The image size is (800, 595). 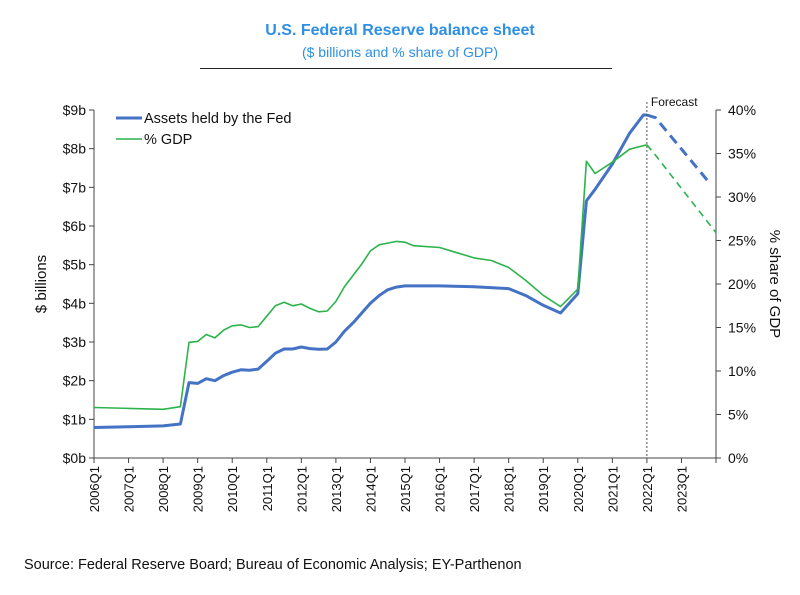 What do you see at coordinates (509, 489) in the screenshot?
I see `x-tick-label: 2018Q1` at bounding box center [509, 489].